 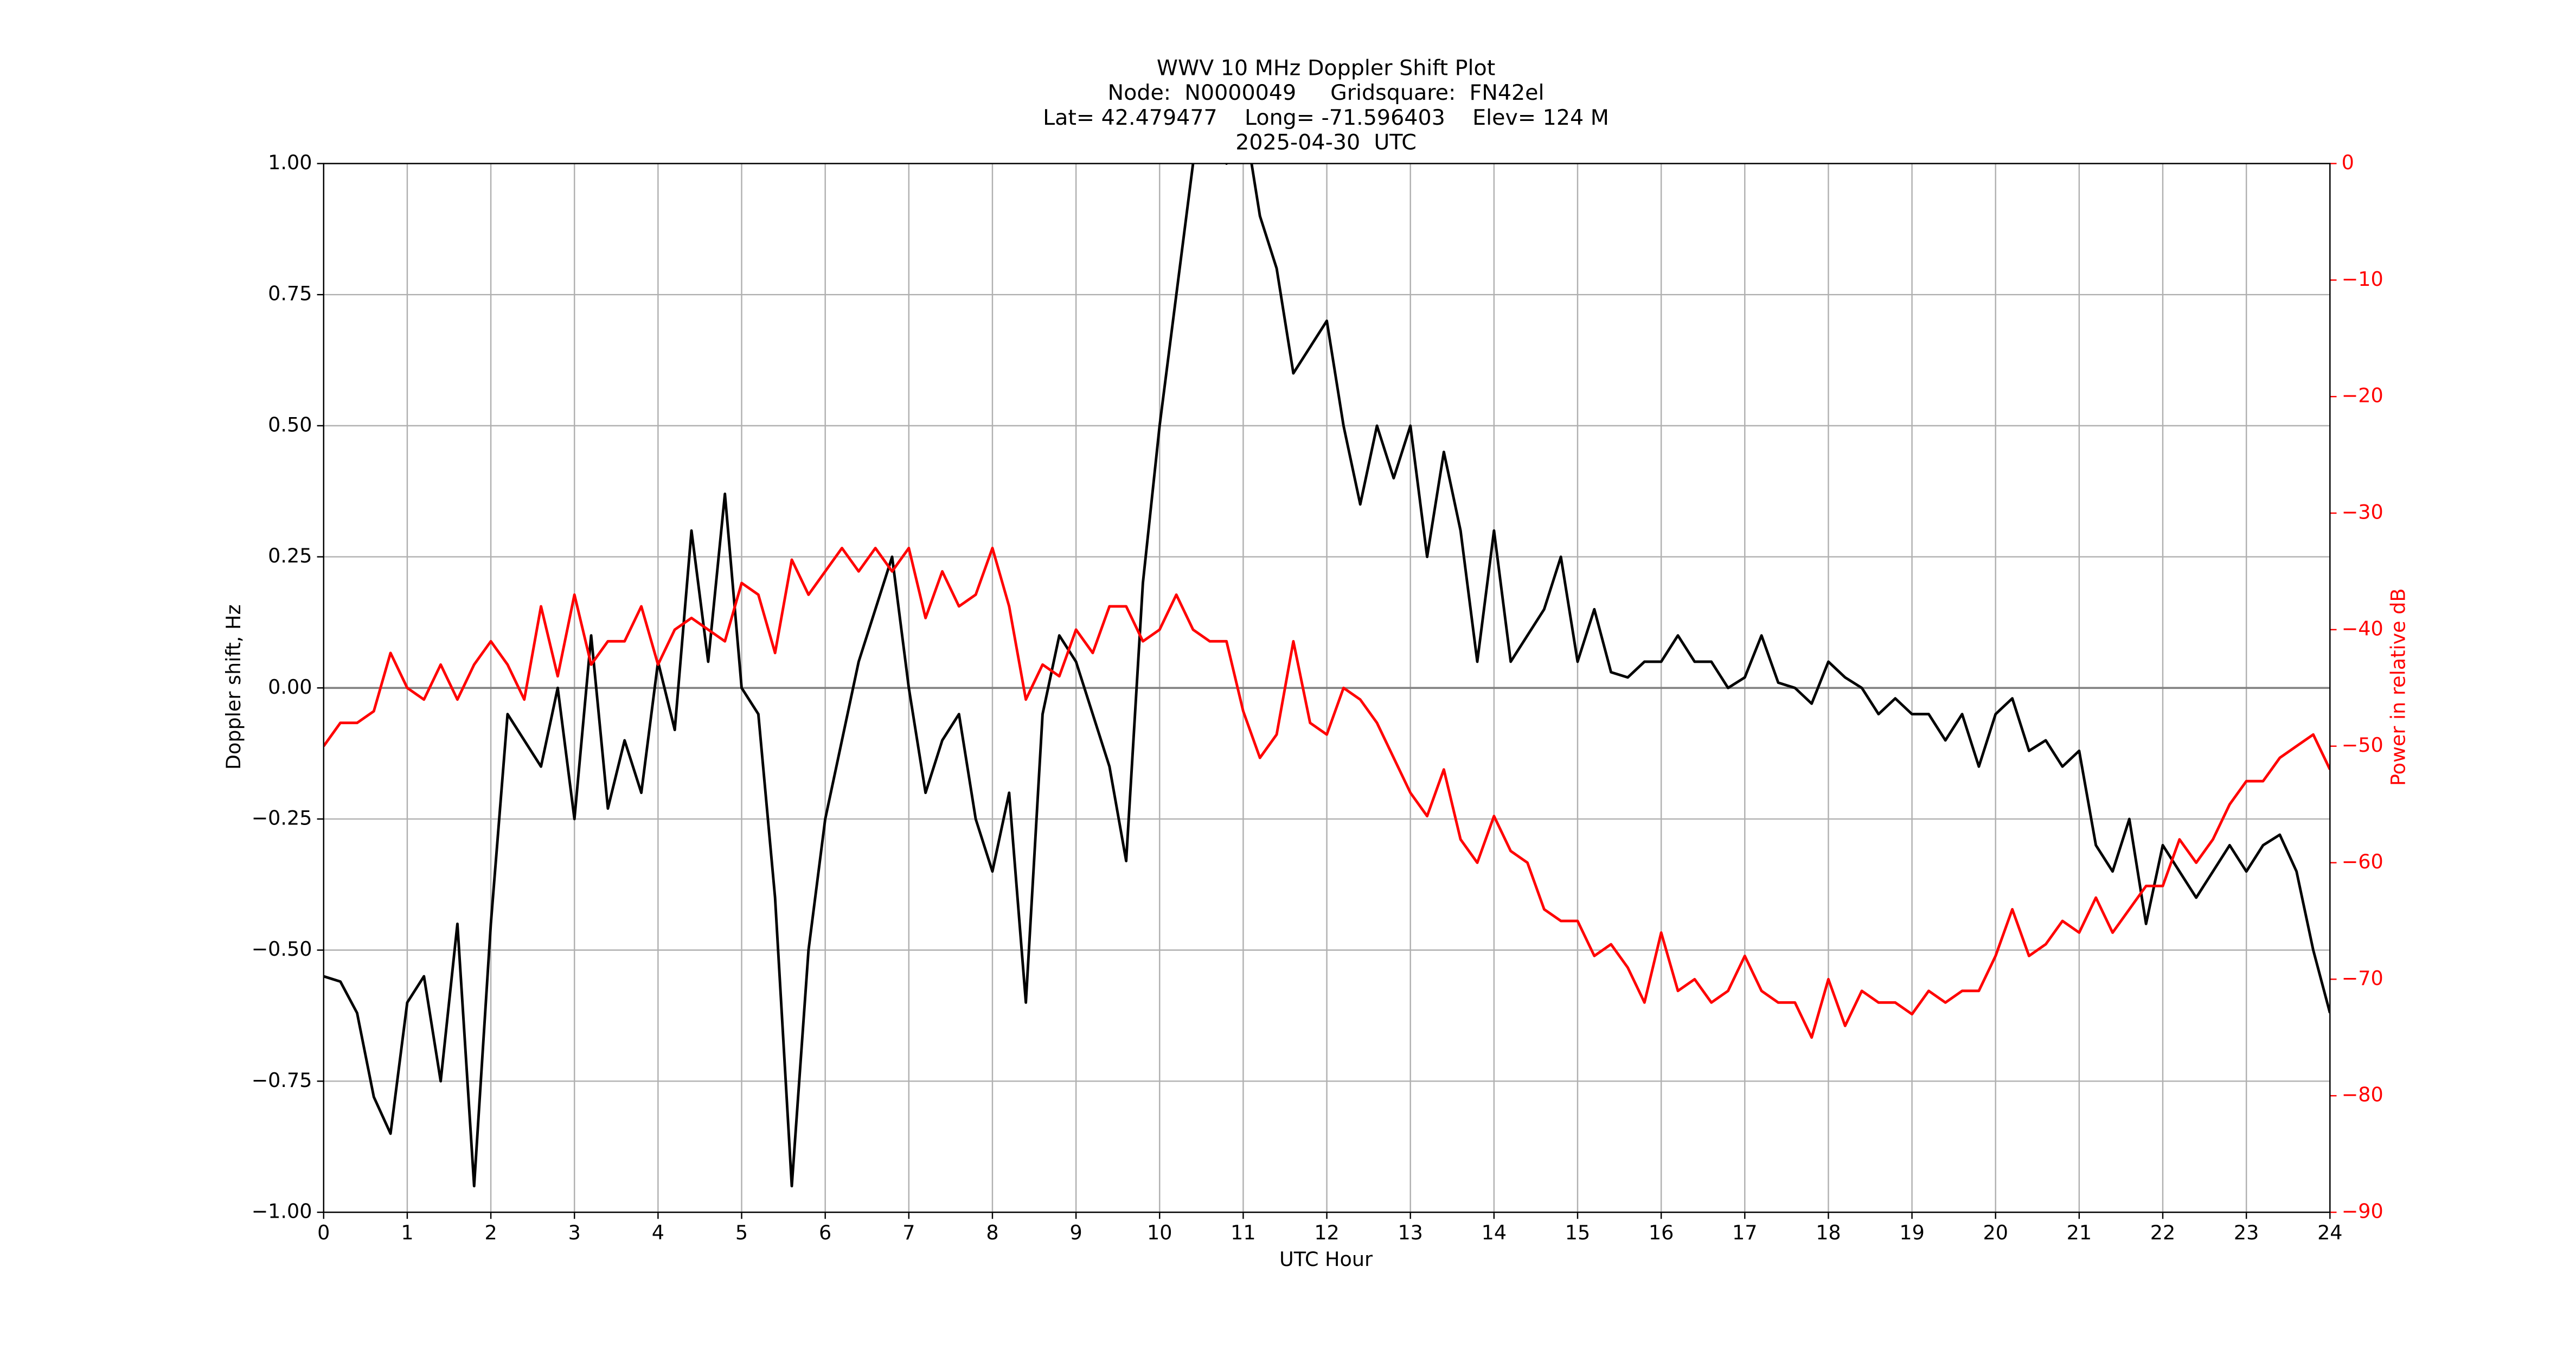 What do you see at coordinates (282, 1080) in the screenshot?
I see `y-tick-label: −0.75` at bounding box center [282, 1080].